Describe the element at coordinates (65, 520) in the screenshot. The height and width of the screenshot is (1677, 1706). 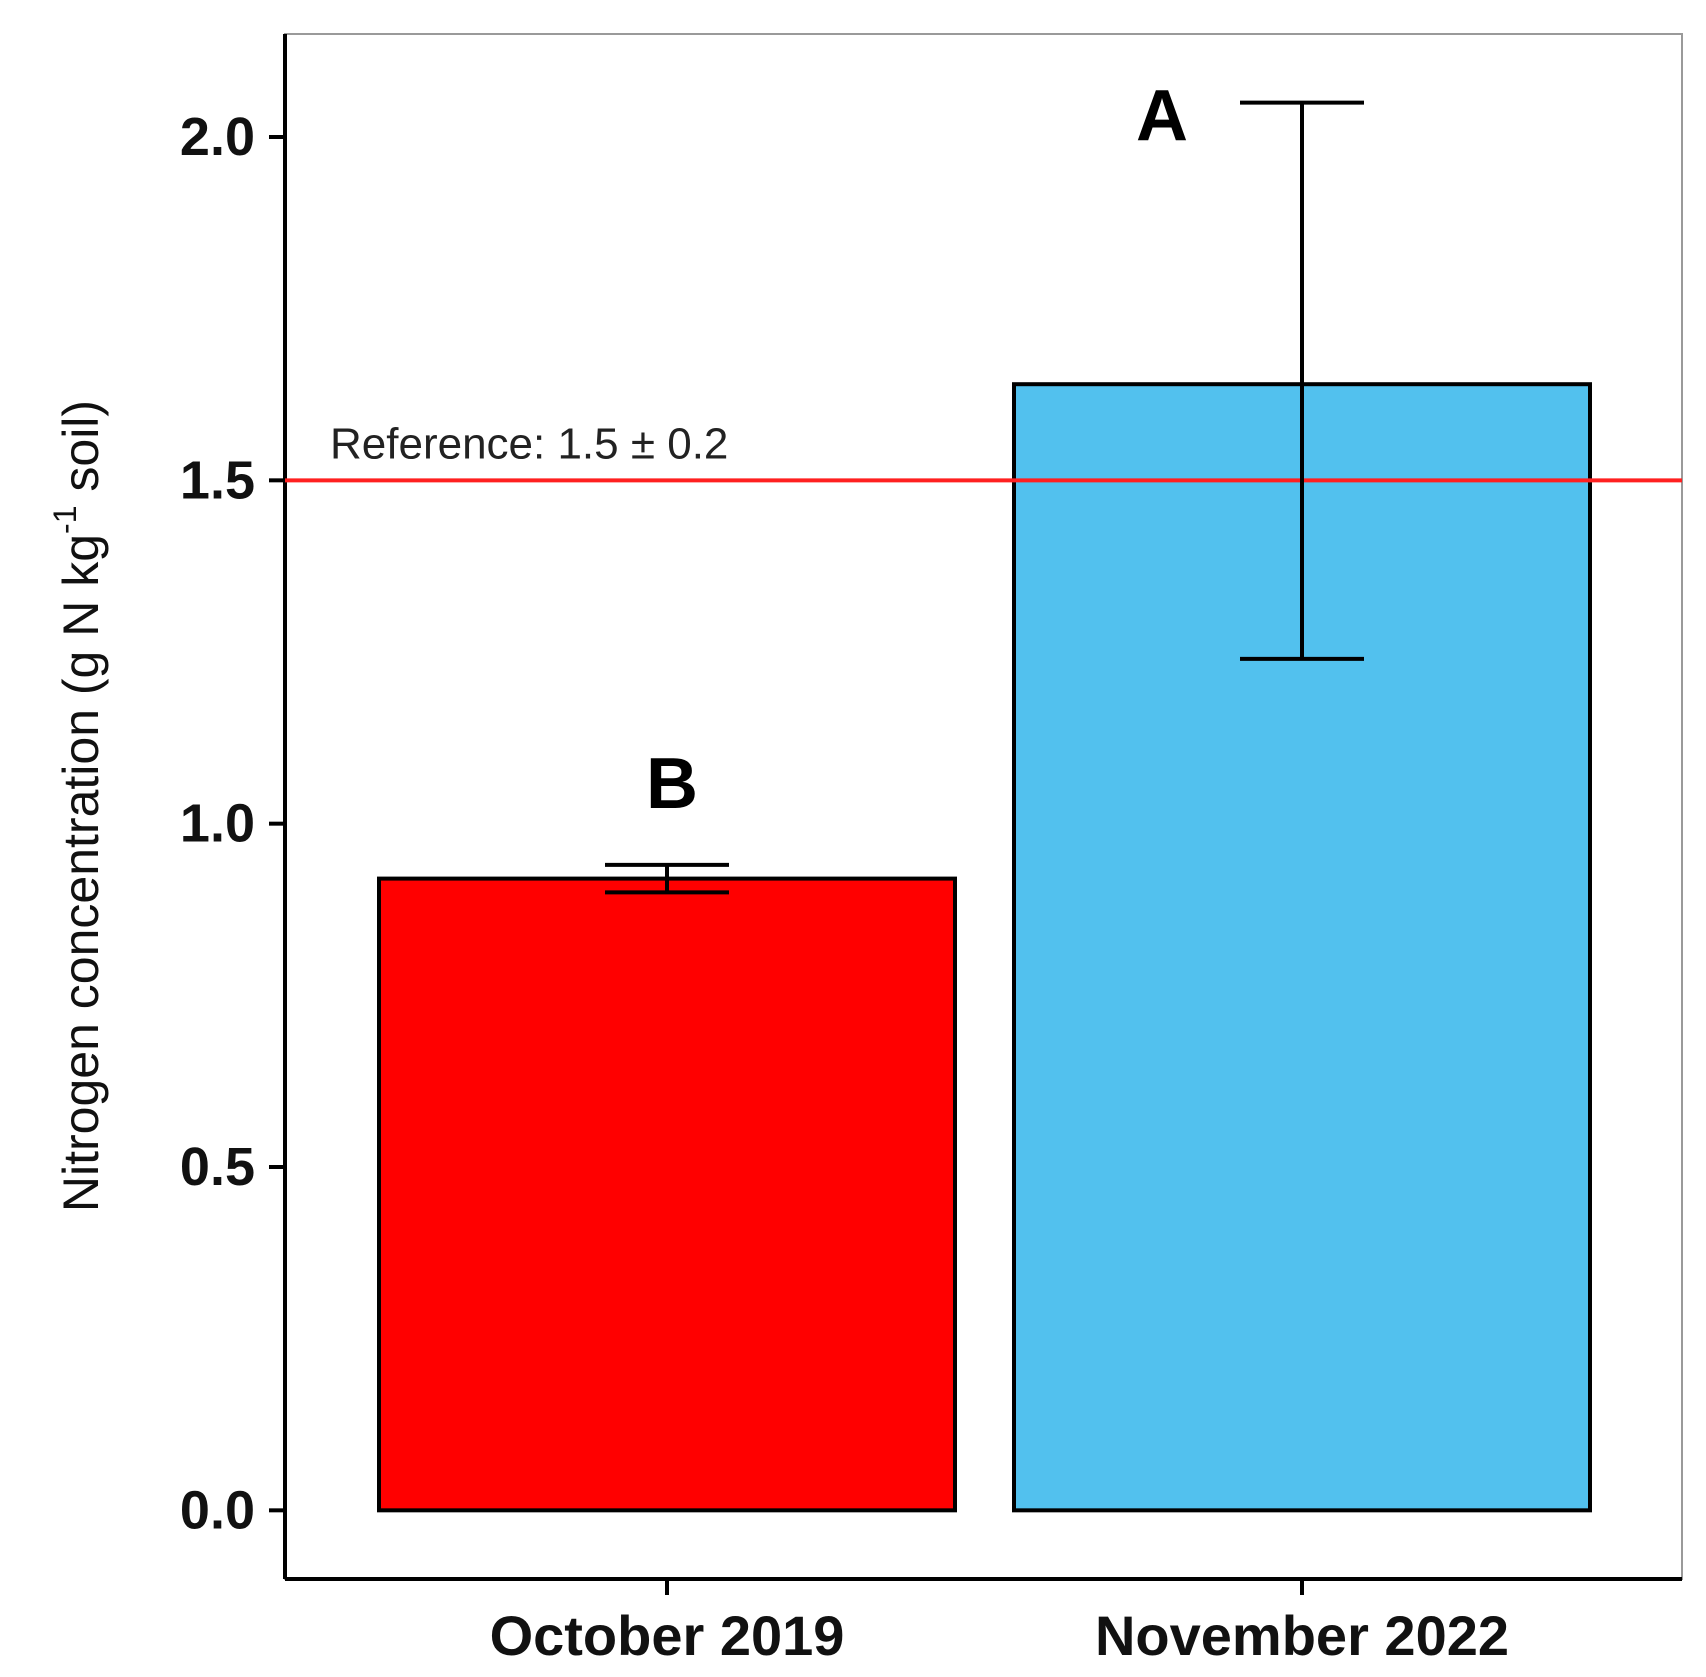
I see `y-axis-title-sup: -1` at that location.